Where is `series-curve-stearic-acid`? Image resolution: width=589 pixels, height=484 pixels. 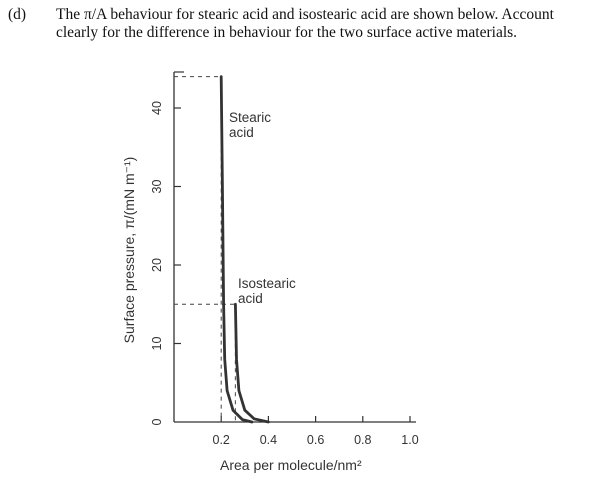
series-curve-stearic-acid is located at coordinates (236, 249).